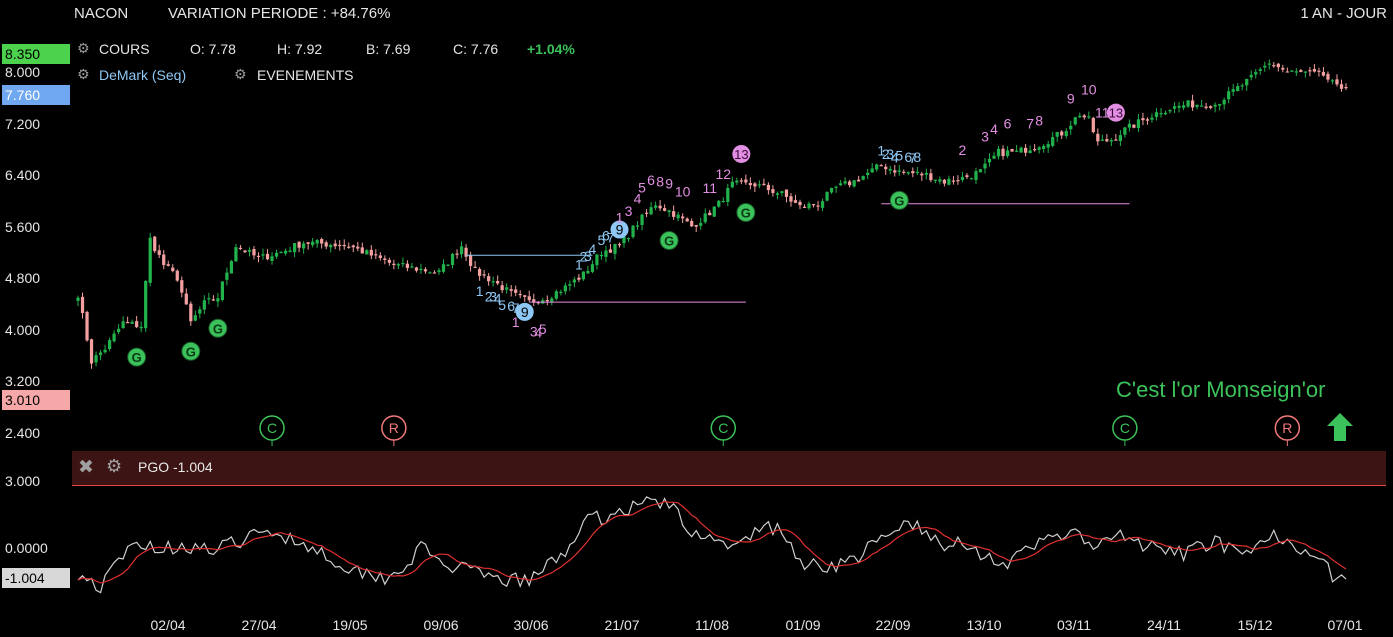  Describe the element at coordinates (709, 188) in the screenshot. I see `demark-countdown-label: 11` at that location.